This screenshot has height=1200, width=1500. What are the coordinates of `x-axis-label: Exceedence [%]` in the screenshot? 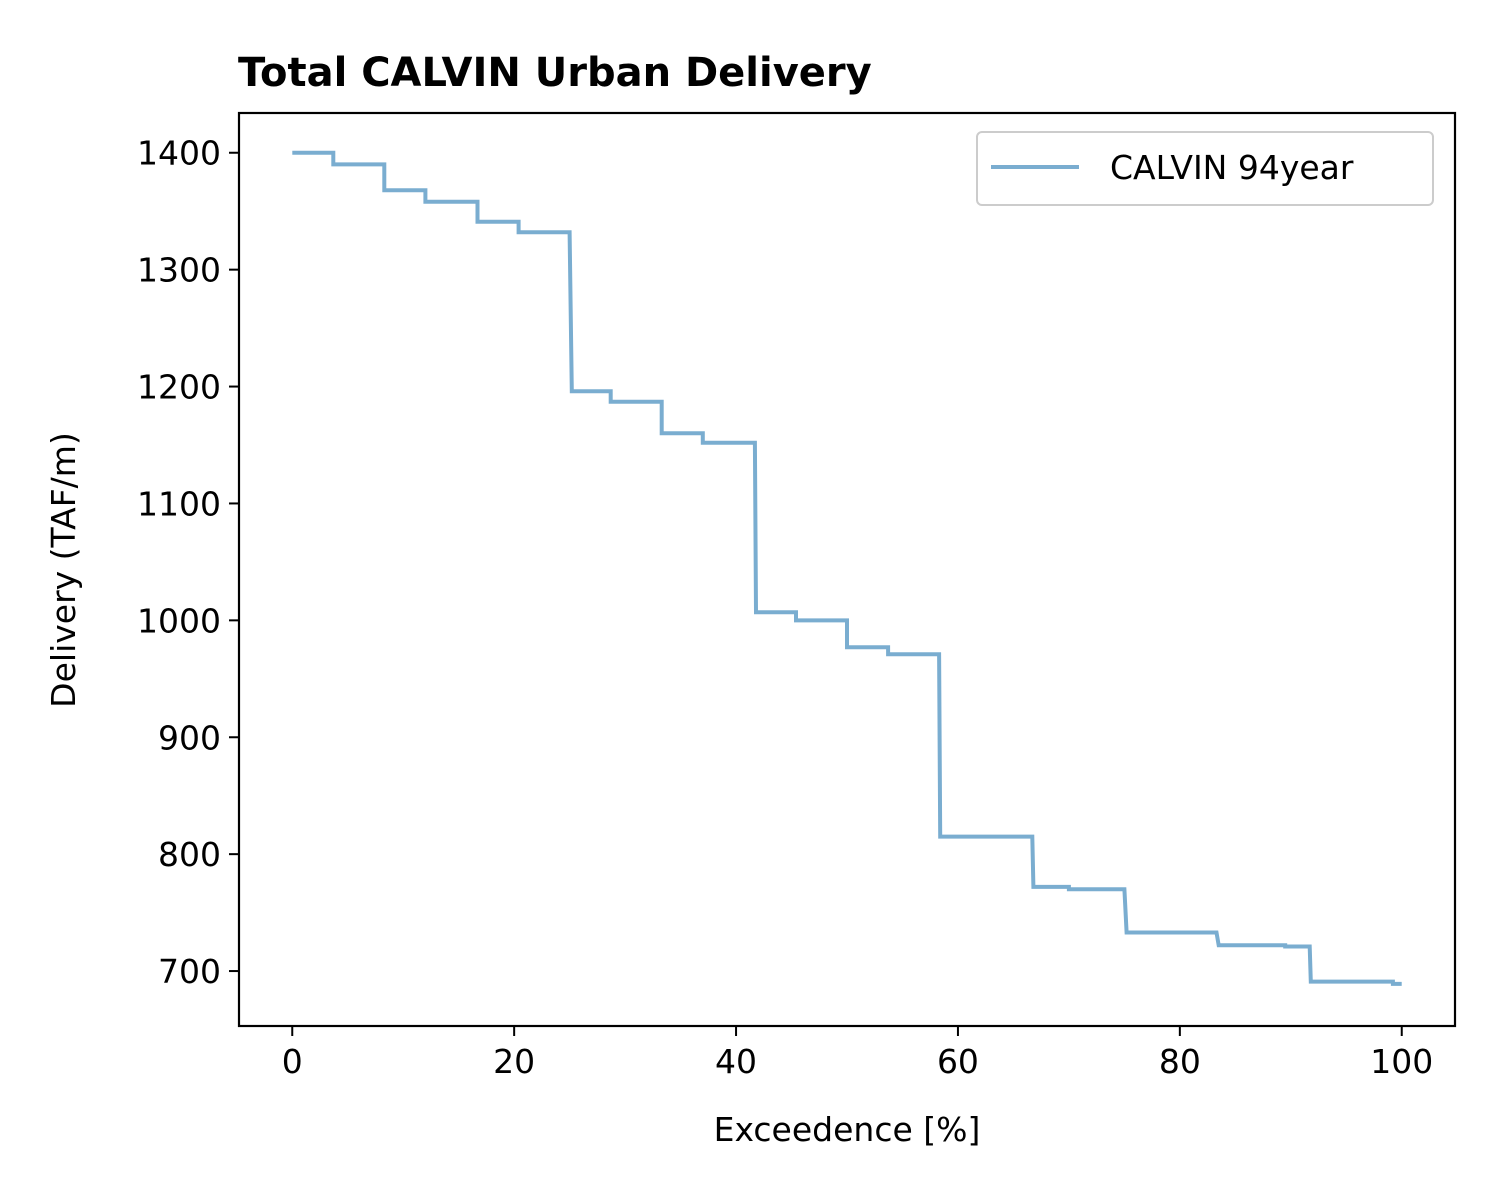 It's located at (847, 1129).